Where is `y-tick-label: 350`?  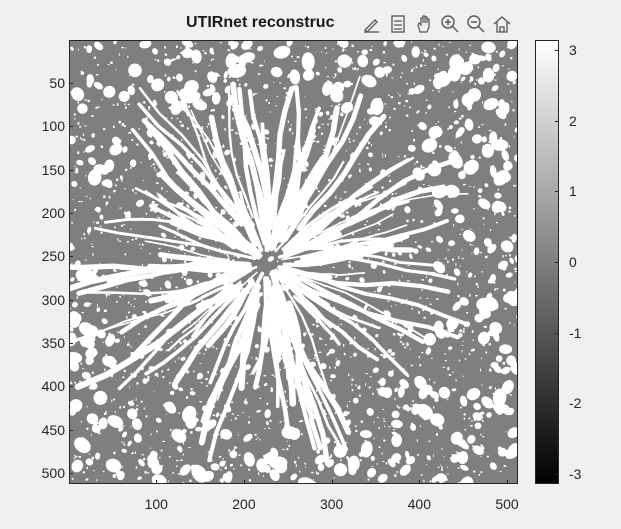 y-tick-label: 350 is located at coordinates (45, 343).